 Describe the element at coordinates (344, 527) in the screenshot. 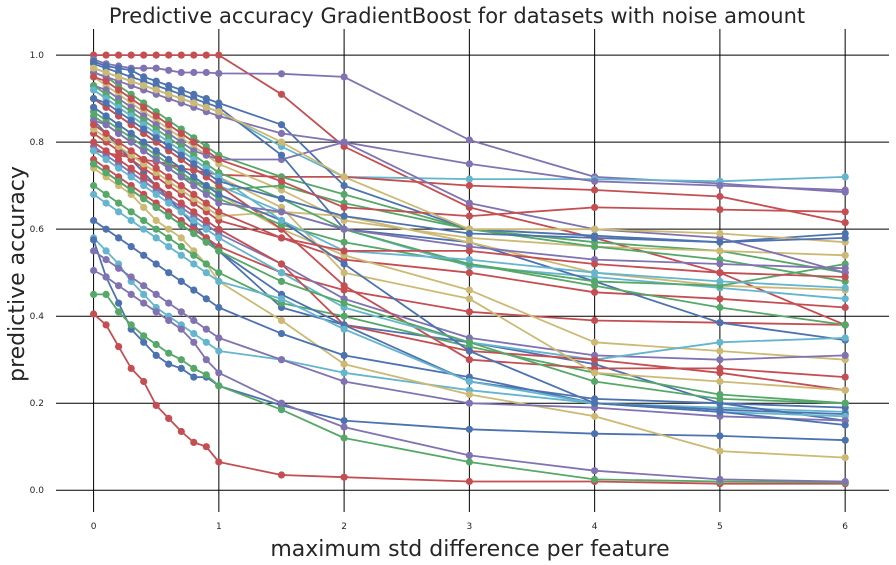

I see `x-tick-label: 2` at that location.